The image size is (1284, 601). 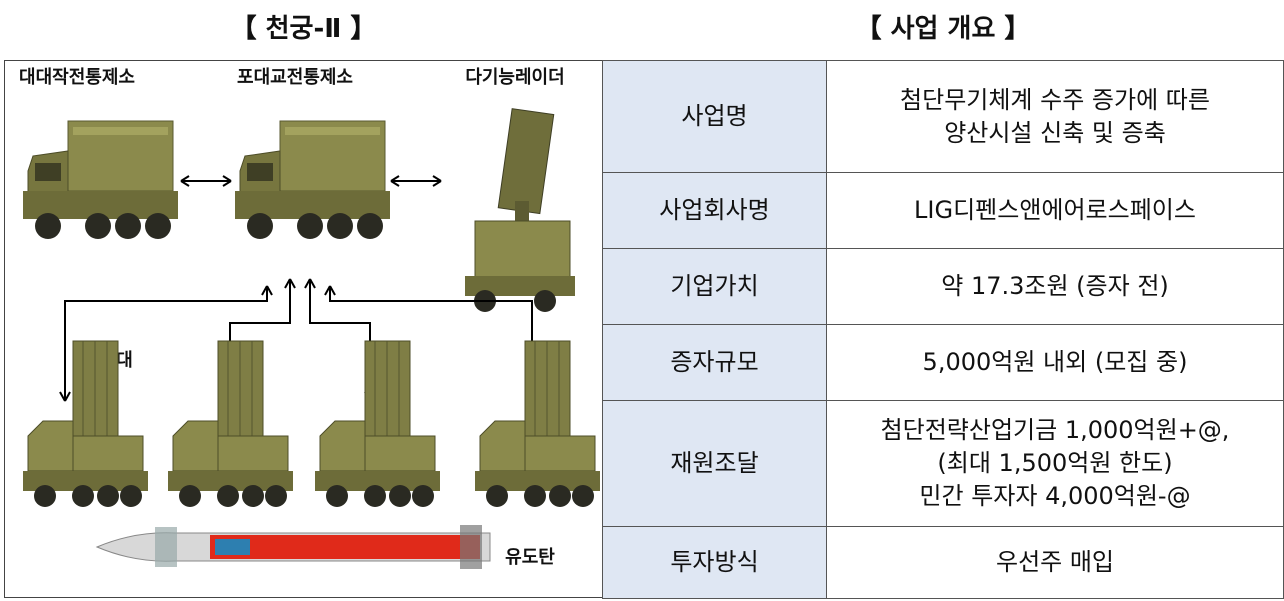 I want to click on value-line: 양산시설 신축 및 증축, so click(x=1055, y=132).